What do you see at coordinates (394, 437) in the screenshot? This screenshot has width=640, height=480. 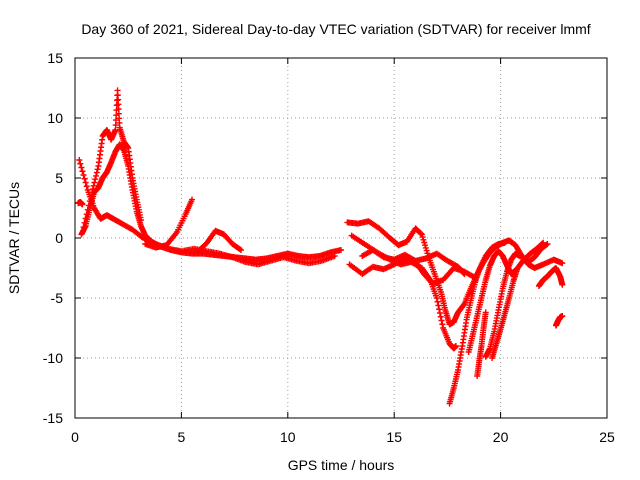 I see `x-tick-label: 15` at bounding box center [394, 437].